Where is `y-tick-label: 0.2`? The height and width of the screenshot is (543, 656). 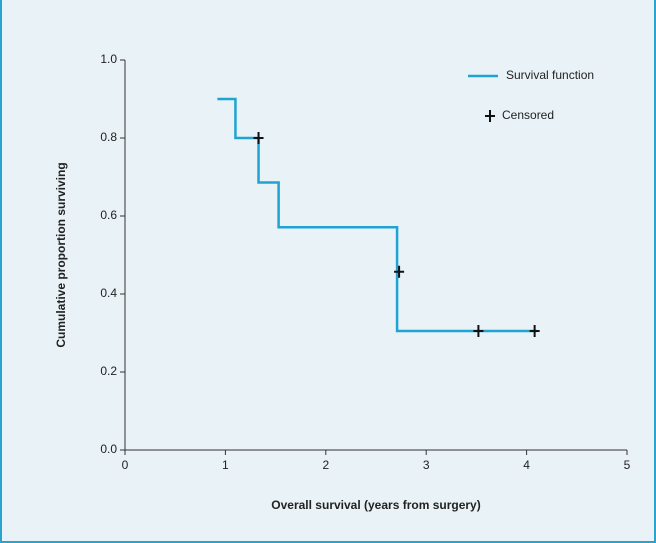 y-tick-label: 0.2 is located at coordinates (108, 371).